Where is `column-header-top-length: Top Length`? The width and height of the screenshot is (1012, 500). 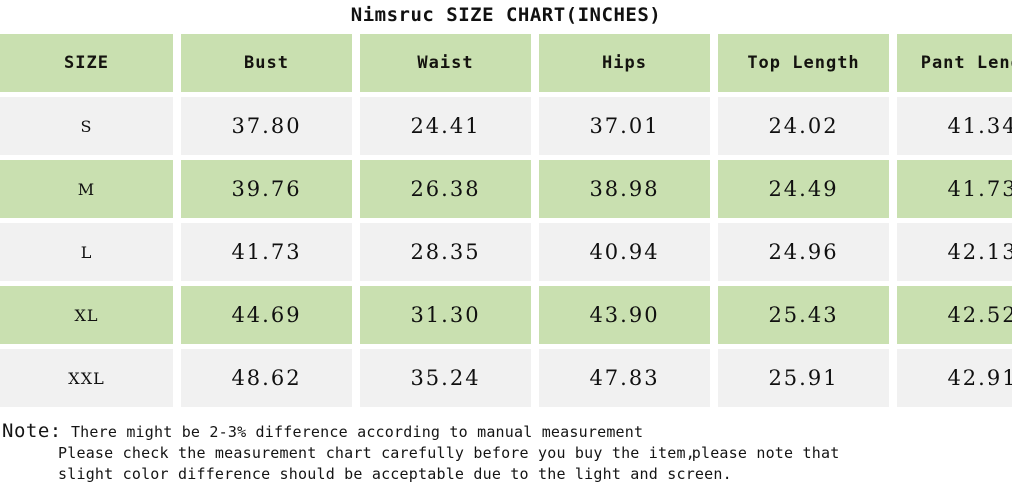
column-header-top-length: Top Length is located at coordinates (803, 63).